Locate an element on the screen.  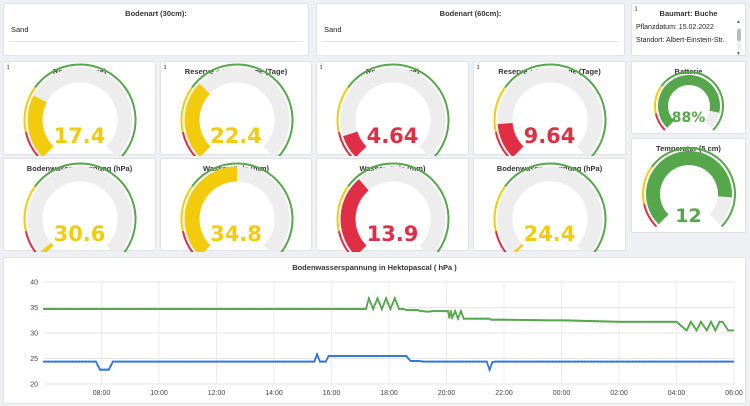
x-tick-label: 22:00 is located at coordinates (504, 393).